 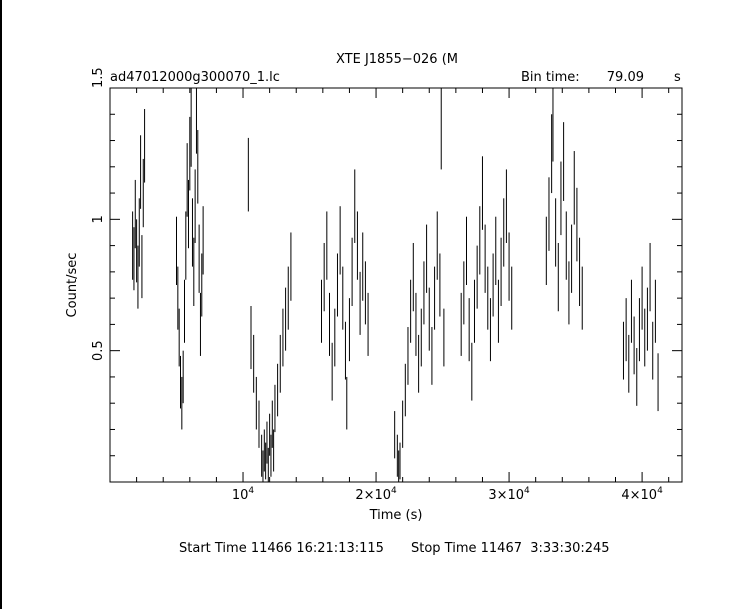 I want to click on bin-time-unit: s, so click(x=677, y=77).